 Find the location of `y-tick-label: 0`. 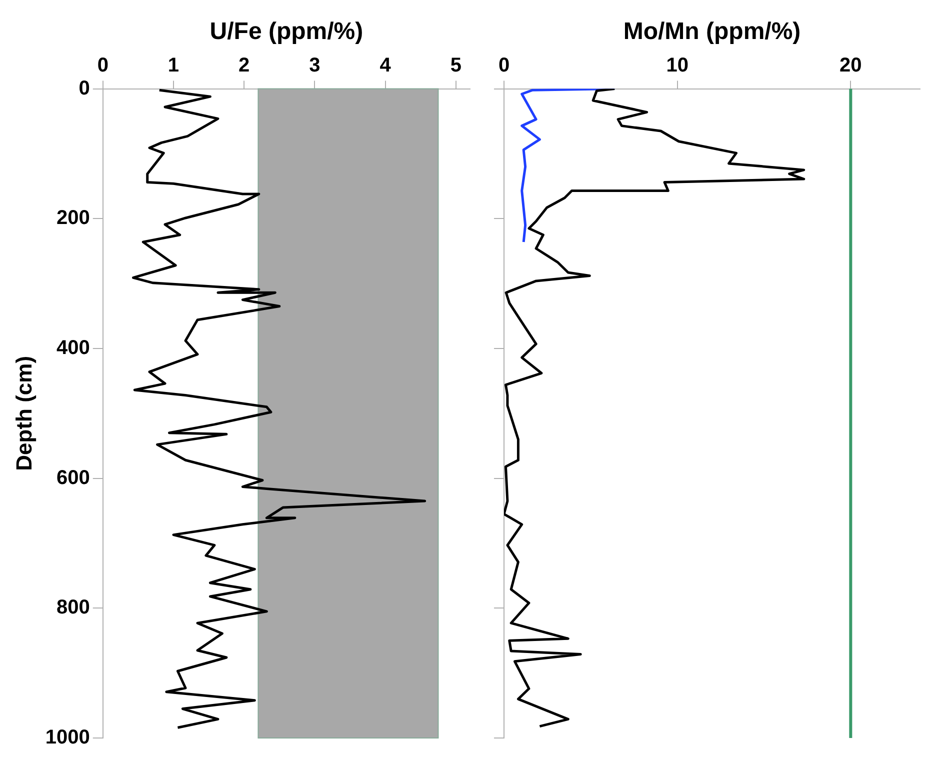

y-tick-label: 0 is located at coordinates (84, 88).